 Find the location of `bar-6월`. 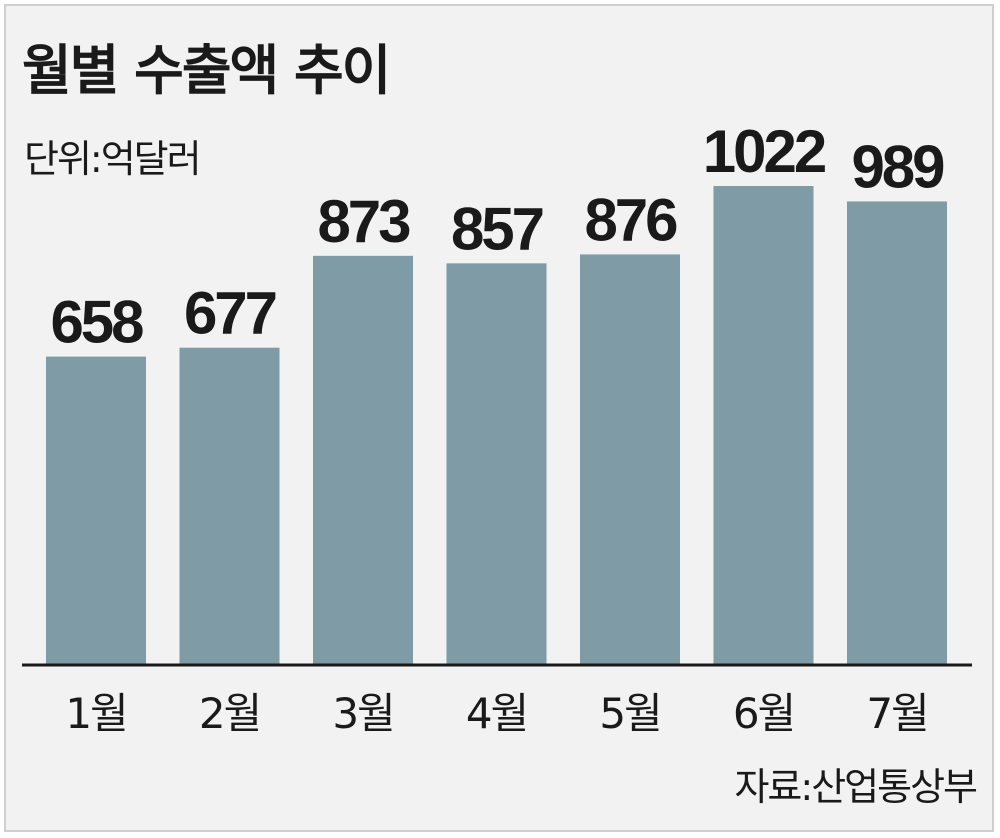

bar-6월 is located at coordinates (763, 425).